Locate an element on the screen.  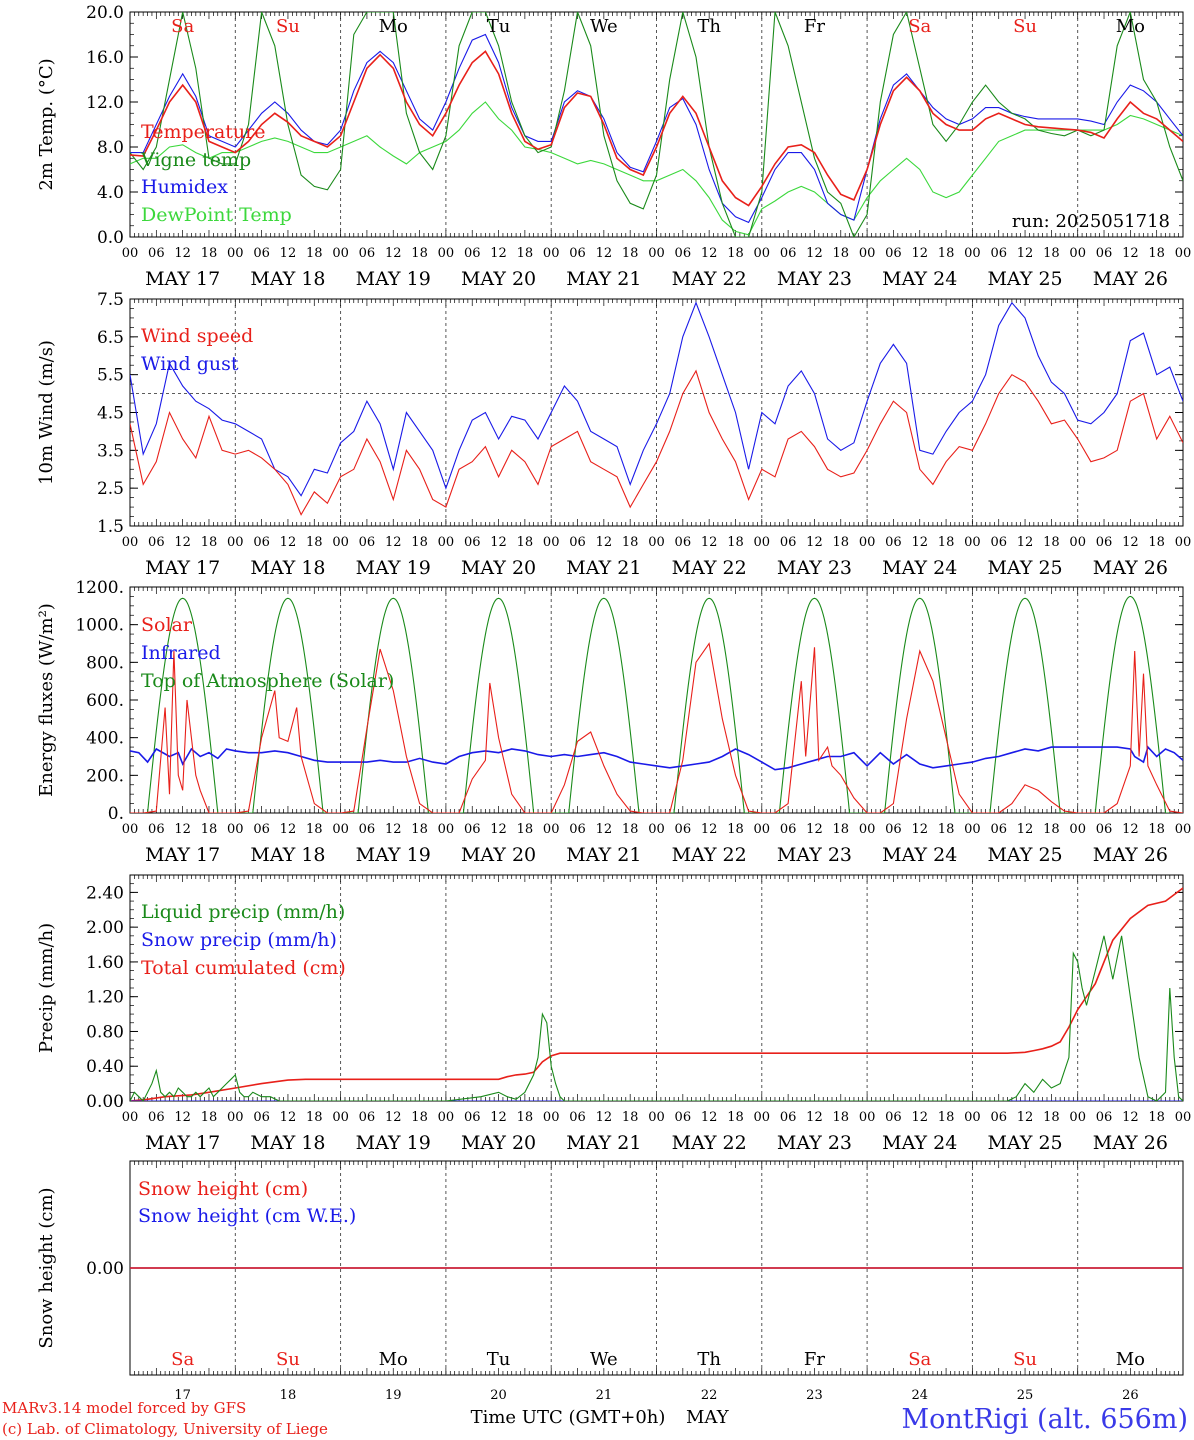
legend-entry: Top of Atmosphere (Solar) is located at coordinates (267, 681).